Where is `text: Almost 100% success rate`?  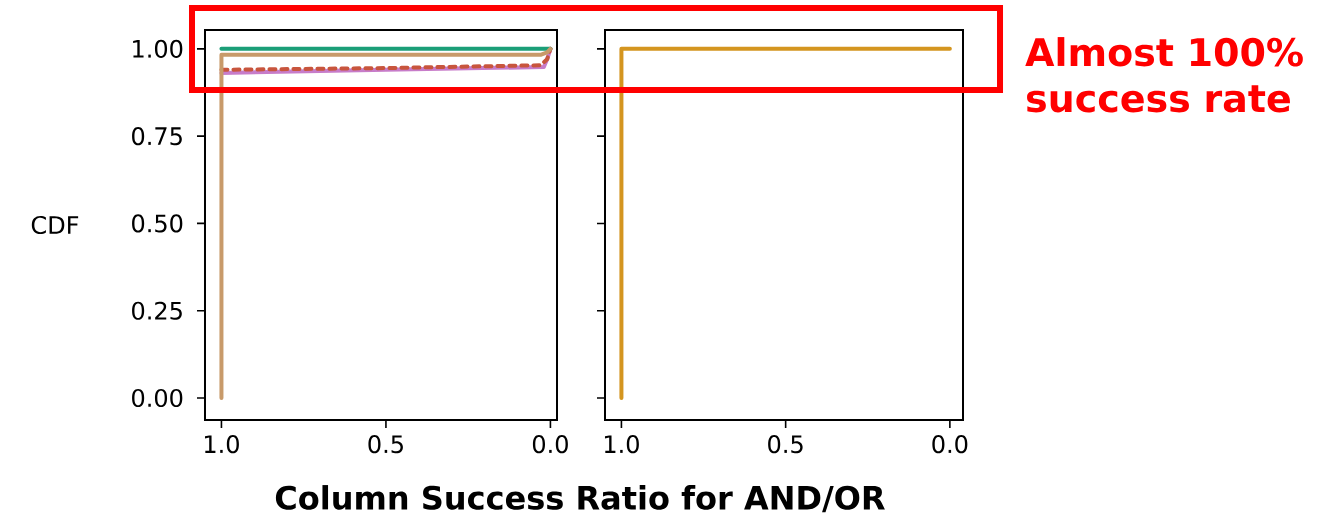 text: Almost 100% success rate is located at coordinates (1164, 75).